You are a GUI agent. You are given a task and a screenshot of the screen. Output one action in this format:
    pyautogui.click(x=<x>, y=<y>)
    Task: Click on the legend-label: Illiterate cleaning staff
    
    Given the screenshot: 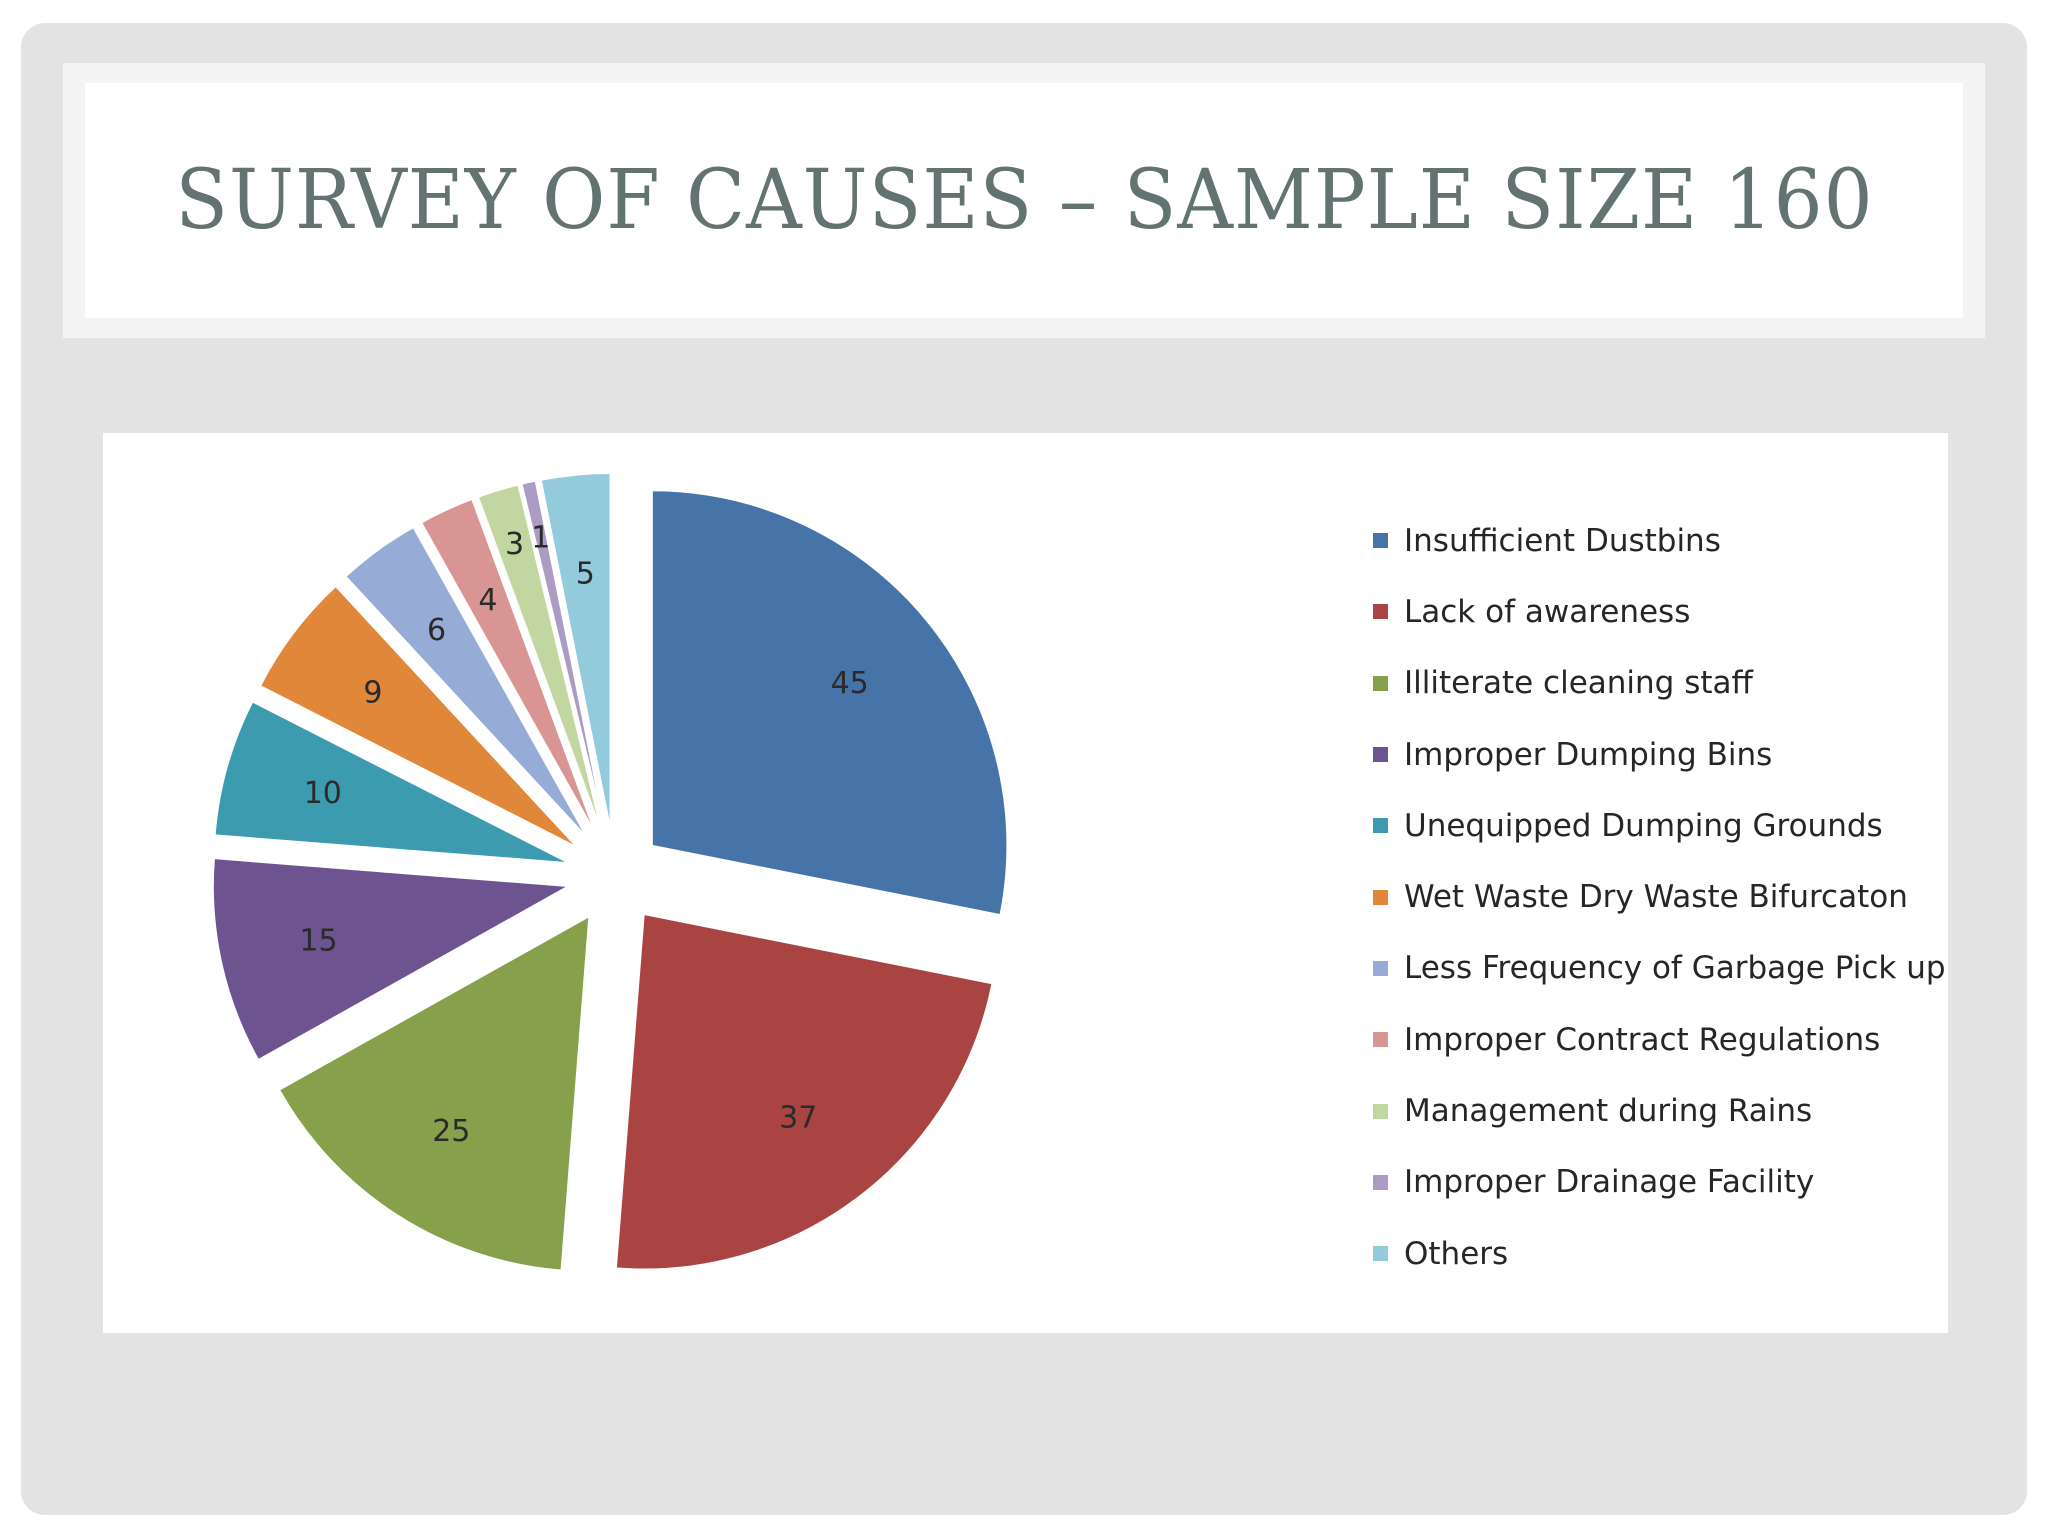 What is the action you would take?
    pyautogui.click(x=1578, y=683)
    